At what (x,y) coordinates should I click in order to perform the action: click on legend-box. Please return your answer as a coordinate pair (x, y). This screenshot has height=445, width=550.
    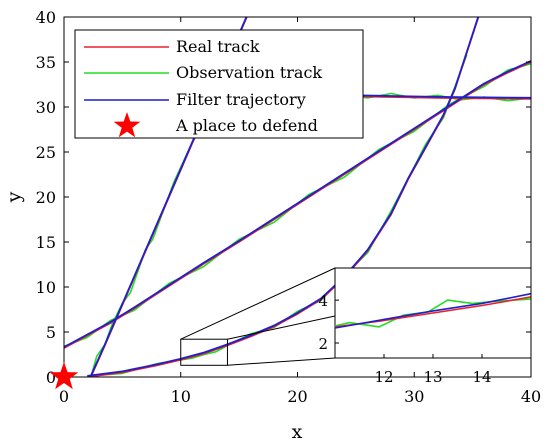
    Looking at the image, I should click on (219, 84).